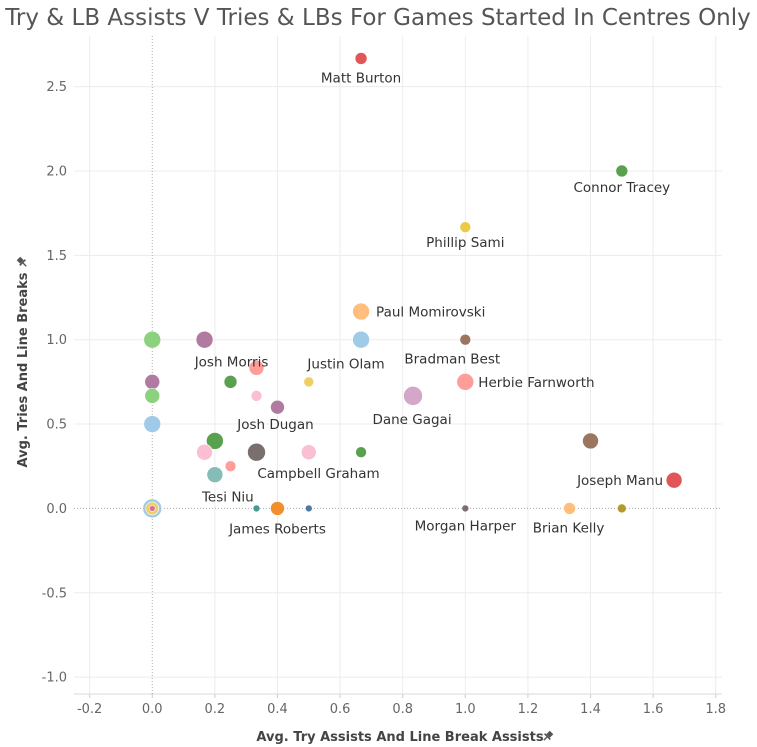 This screenshot has width=757, height=747. What do you see at coordinates (361, 78) in the screenshot?
I see `point-label: Matt Burton` at bounding box center [361, 78].